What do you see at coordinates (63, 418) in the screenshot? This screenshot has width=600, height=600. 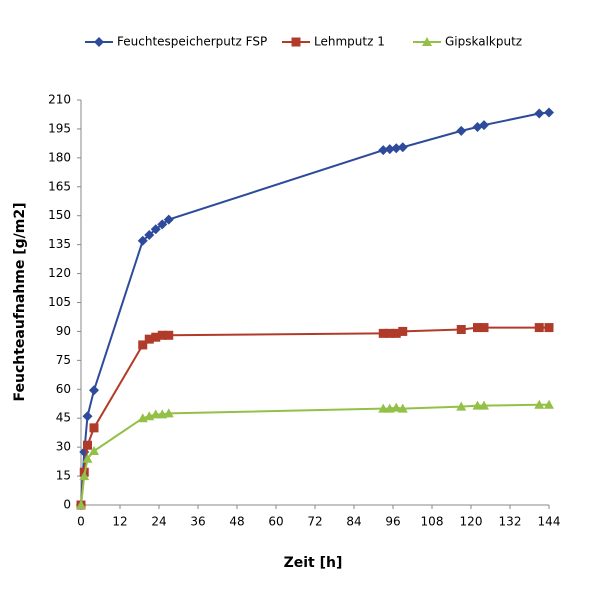 I see `y-tick-label: 45` at bounding box center [63, 418].